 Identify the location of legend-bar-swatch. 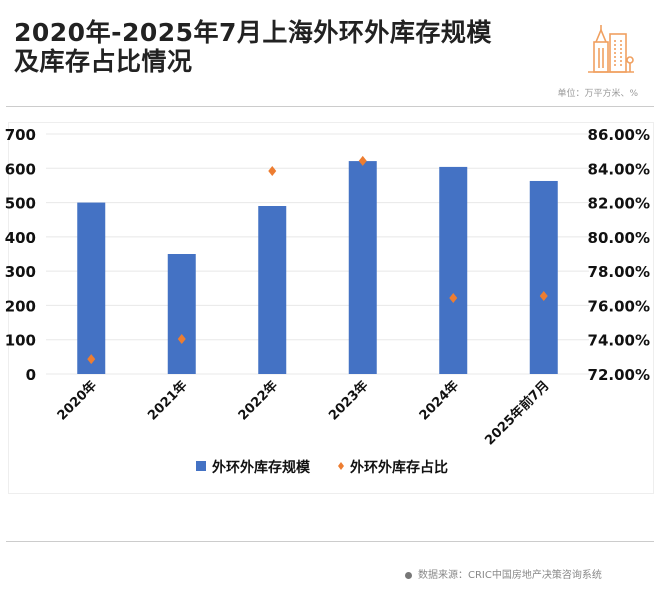
(201, 466).